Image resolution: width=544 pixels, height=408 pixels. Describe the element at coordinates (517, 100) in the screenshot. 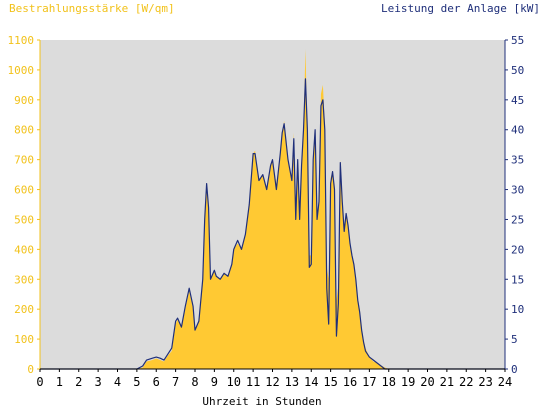

I see `right-tick-label: 45` at that location.